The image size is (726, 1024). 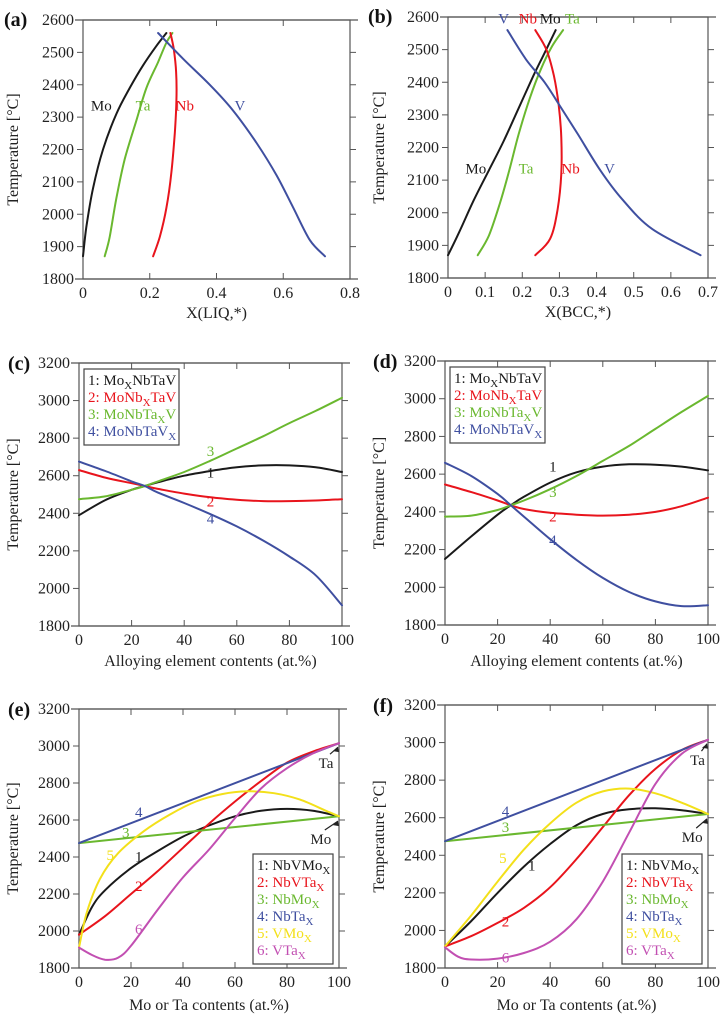 I want to click on panel-tag: (e), so click(x=19, y=710).